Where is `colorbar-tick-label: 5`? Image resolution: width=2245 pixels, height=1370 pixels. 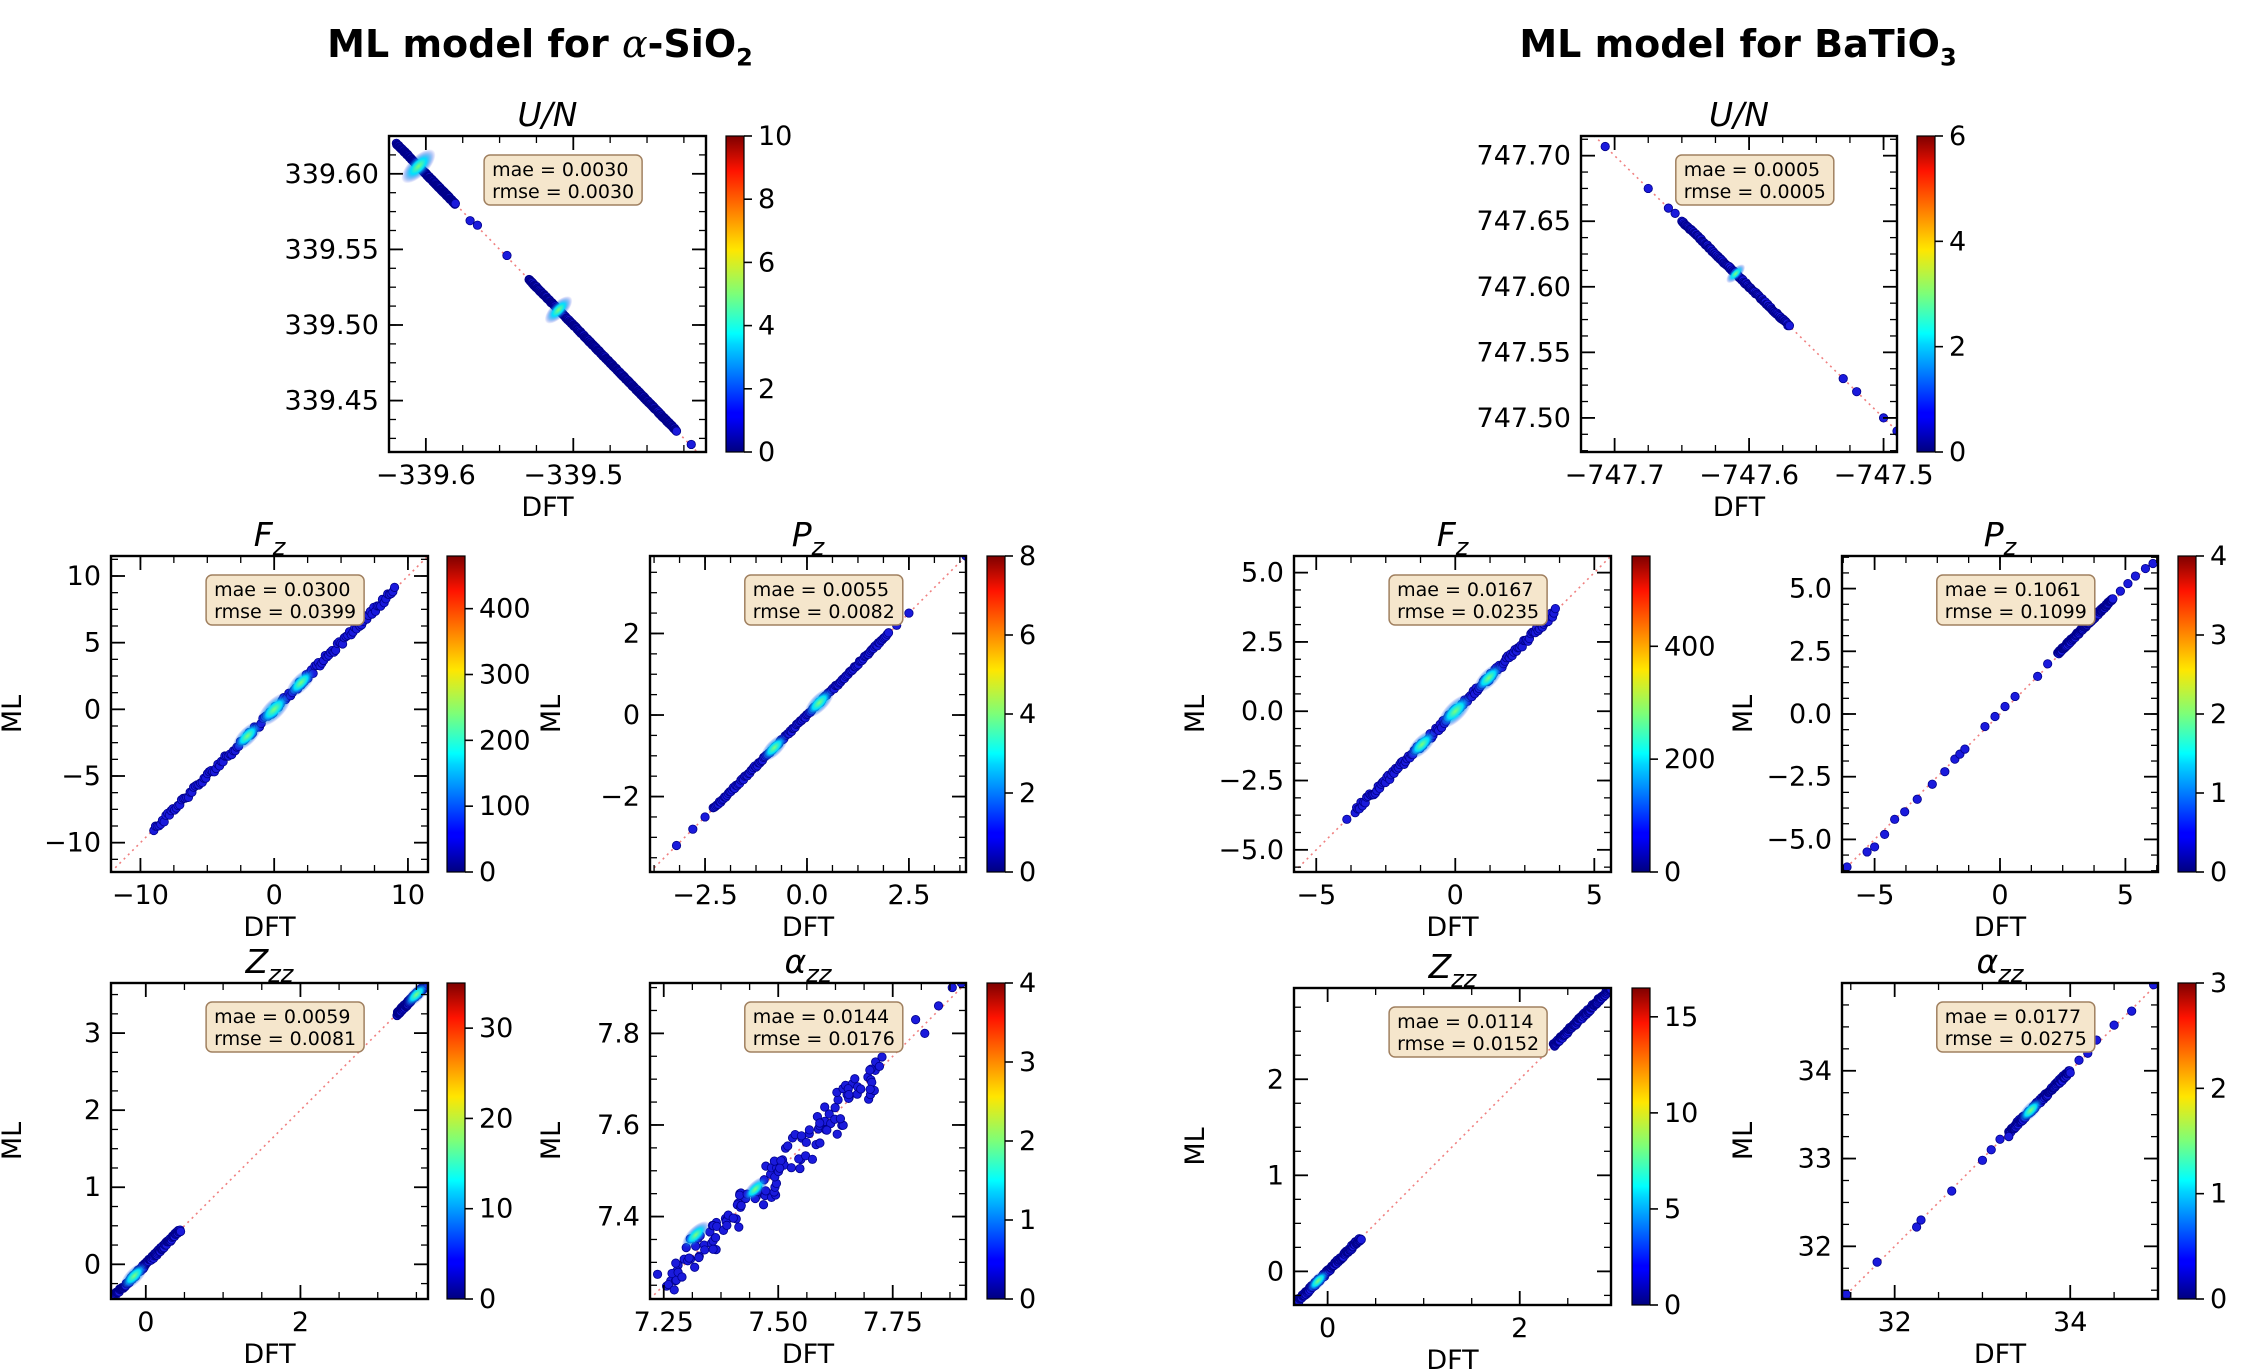
colorbar-tick-label: 5 is located at coordinates (1672, 1209).